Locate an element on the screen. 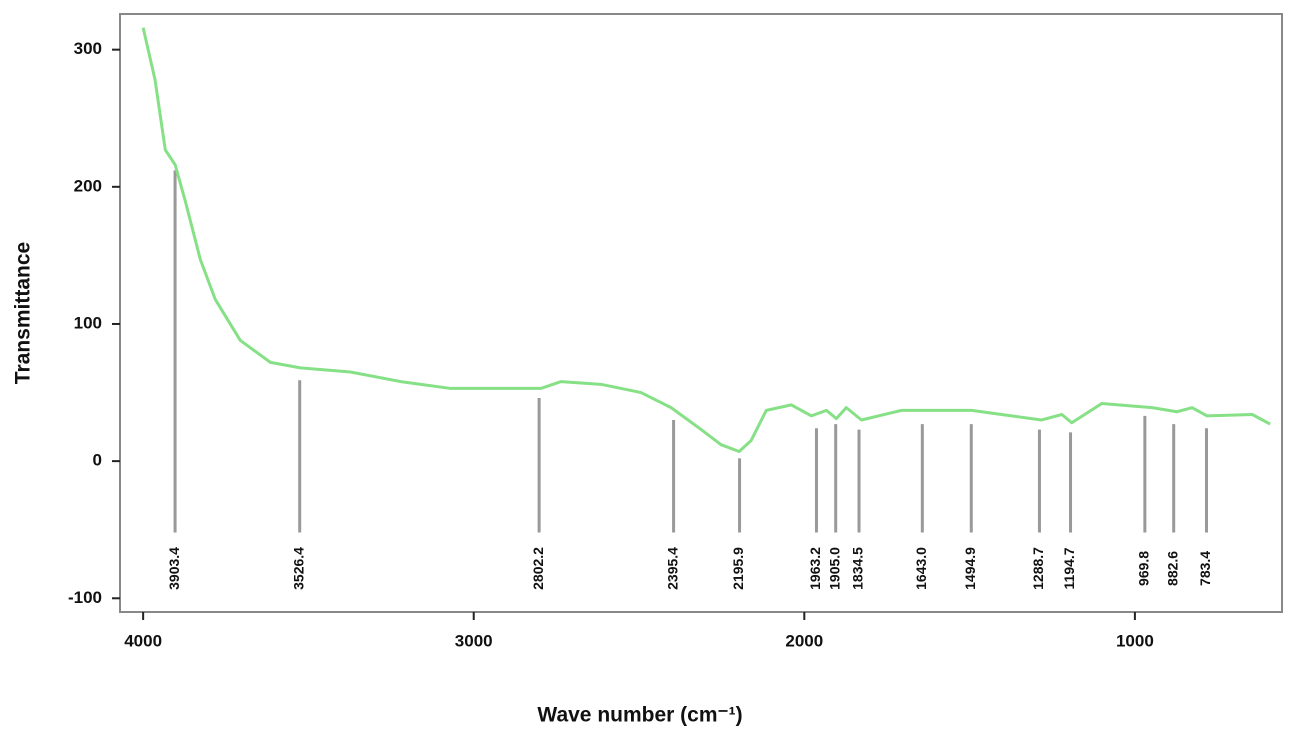 This screenshot has height=731, width=1293. y-tick-label: 200 is located at coordinates (88, 185).